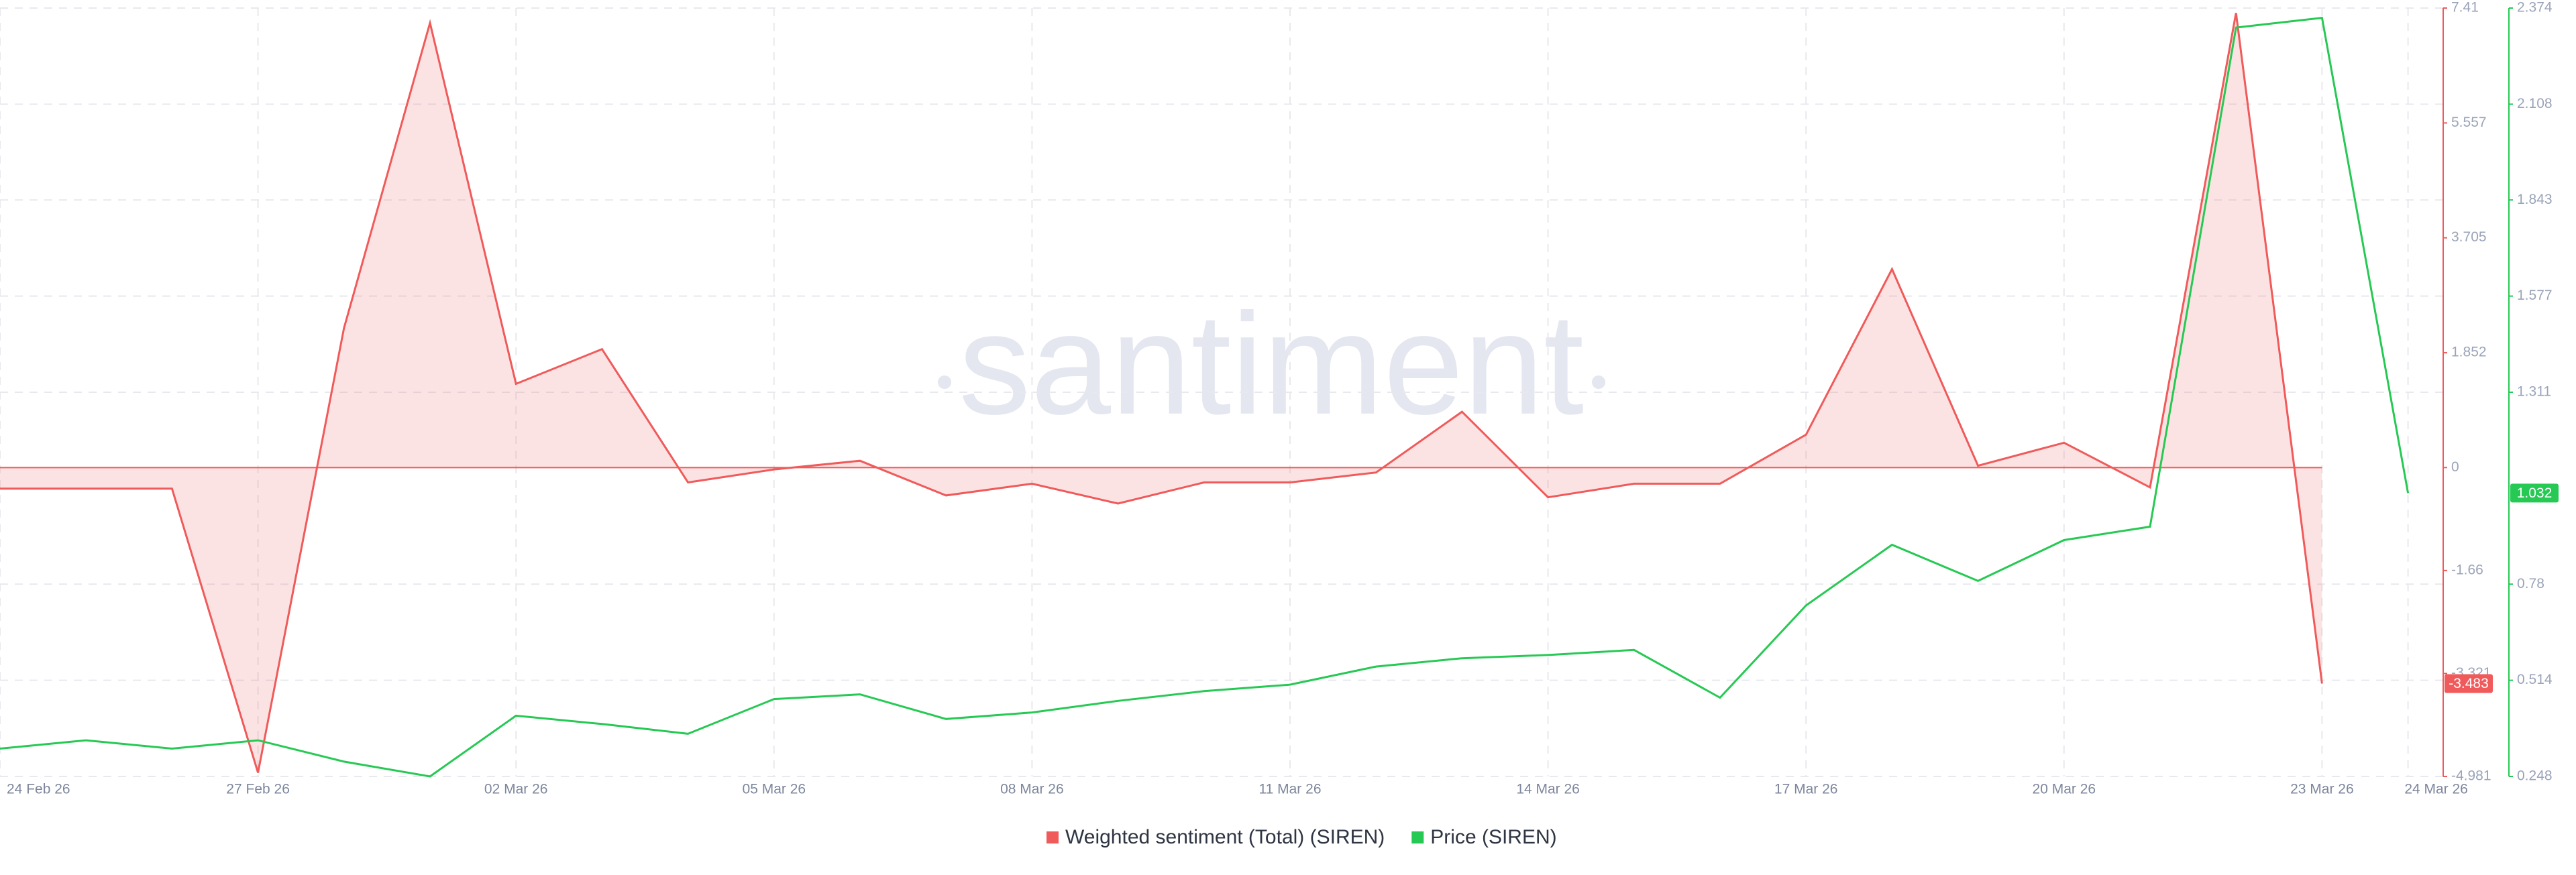  Describe the element at coordinates (2535, 776) in the screenshot. I see `y2-tick-label: 0.248` at that location.